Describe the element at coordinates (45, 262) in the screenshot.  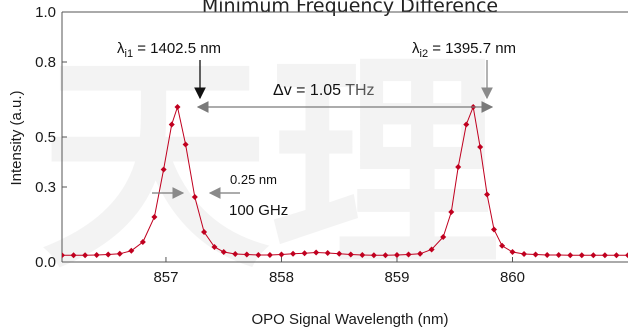
I see `y-tick-label: 0.0` at that location.